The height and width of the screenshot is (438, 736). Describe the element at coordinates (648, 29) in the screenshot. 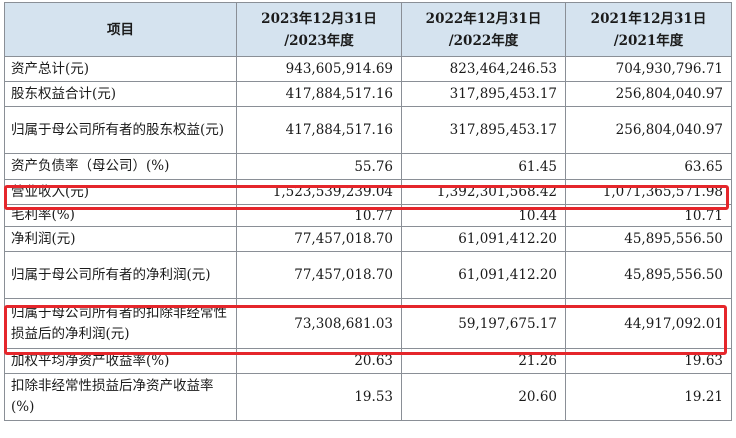

I see `header-2021: 2021年12月31日 /2021年度` at that location.